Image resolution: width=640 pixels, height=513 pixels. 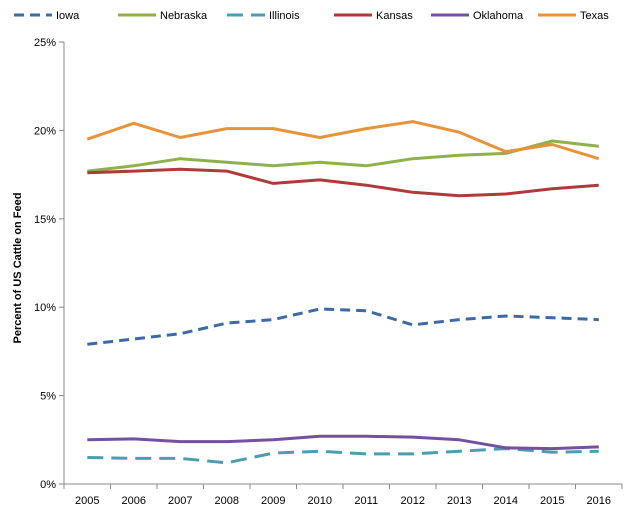 What do you see at coordinates (343, 442) in the screenshot?
I see `series-line-oklahoma` at bounding box center [343, 442].